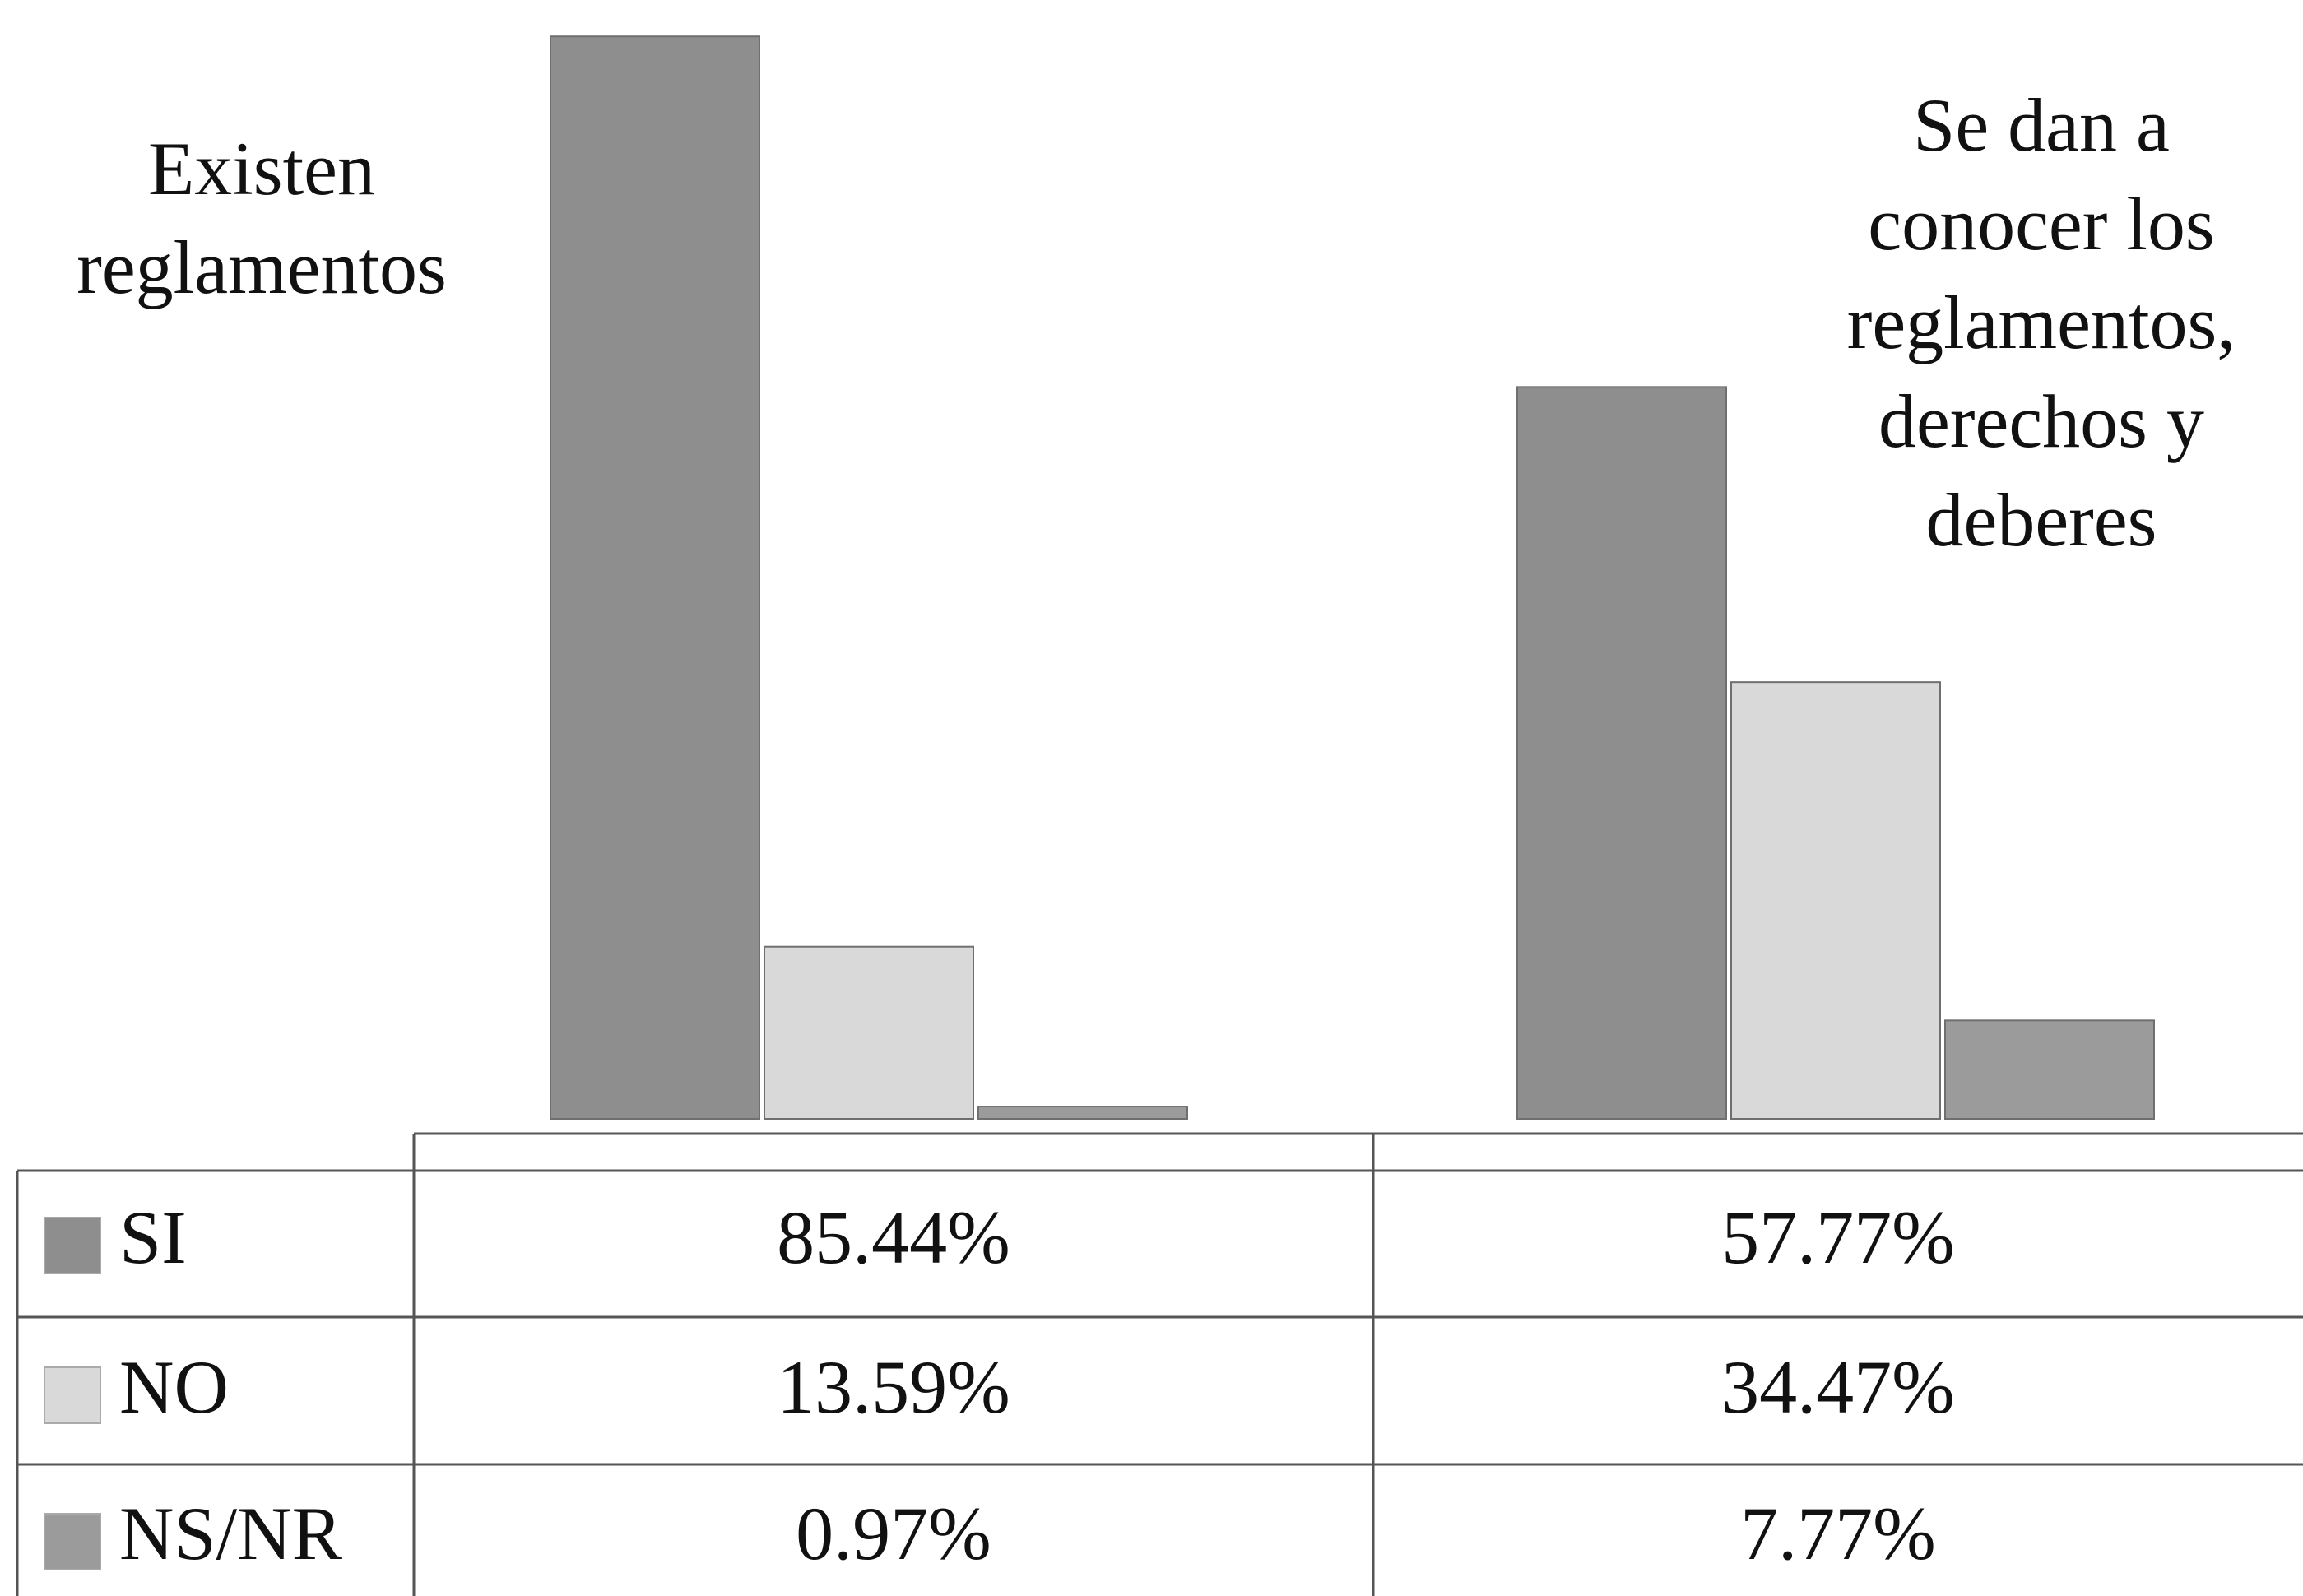 The width and height of the screenshot is (2303, 1596). What do you see at coordinates (1838, 1387) in the screenshot?
I see `value-label: 34.47%` at bounding box center [1838, 1387].